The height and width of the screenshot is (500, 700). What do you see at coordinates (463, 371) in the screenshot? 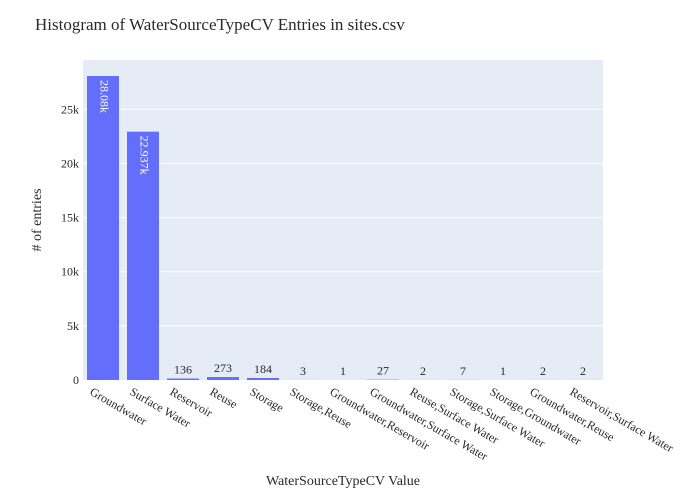
I see `bar-data-label: 7` at bounding box center [463, 371].